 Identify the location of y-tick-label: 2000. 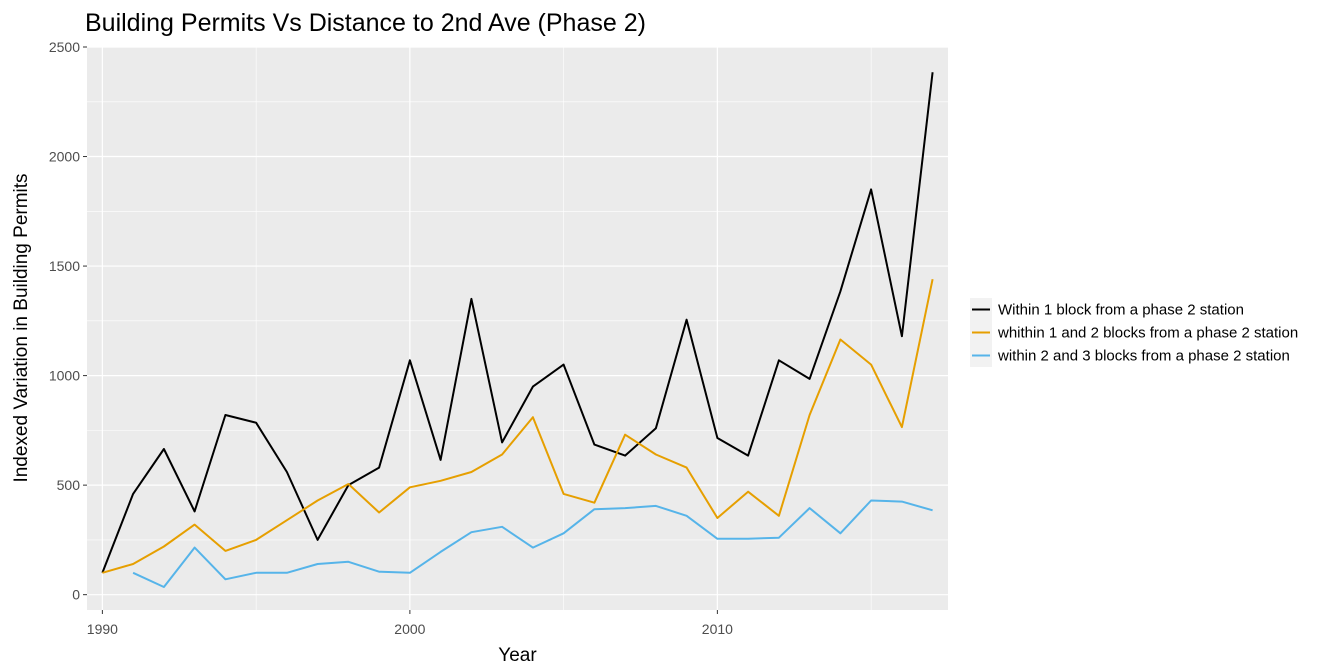
(64, 157).